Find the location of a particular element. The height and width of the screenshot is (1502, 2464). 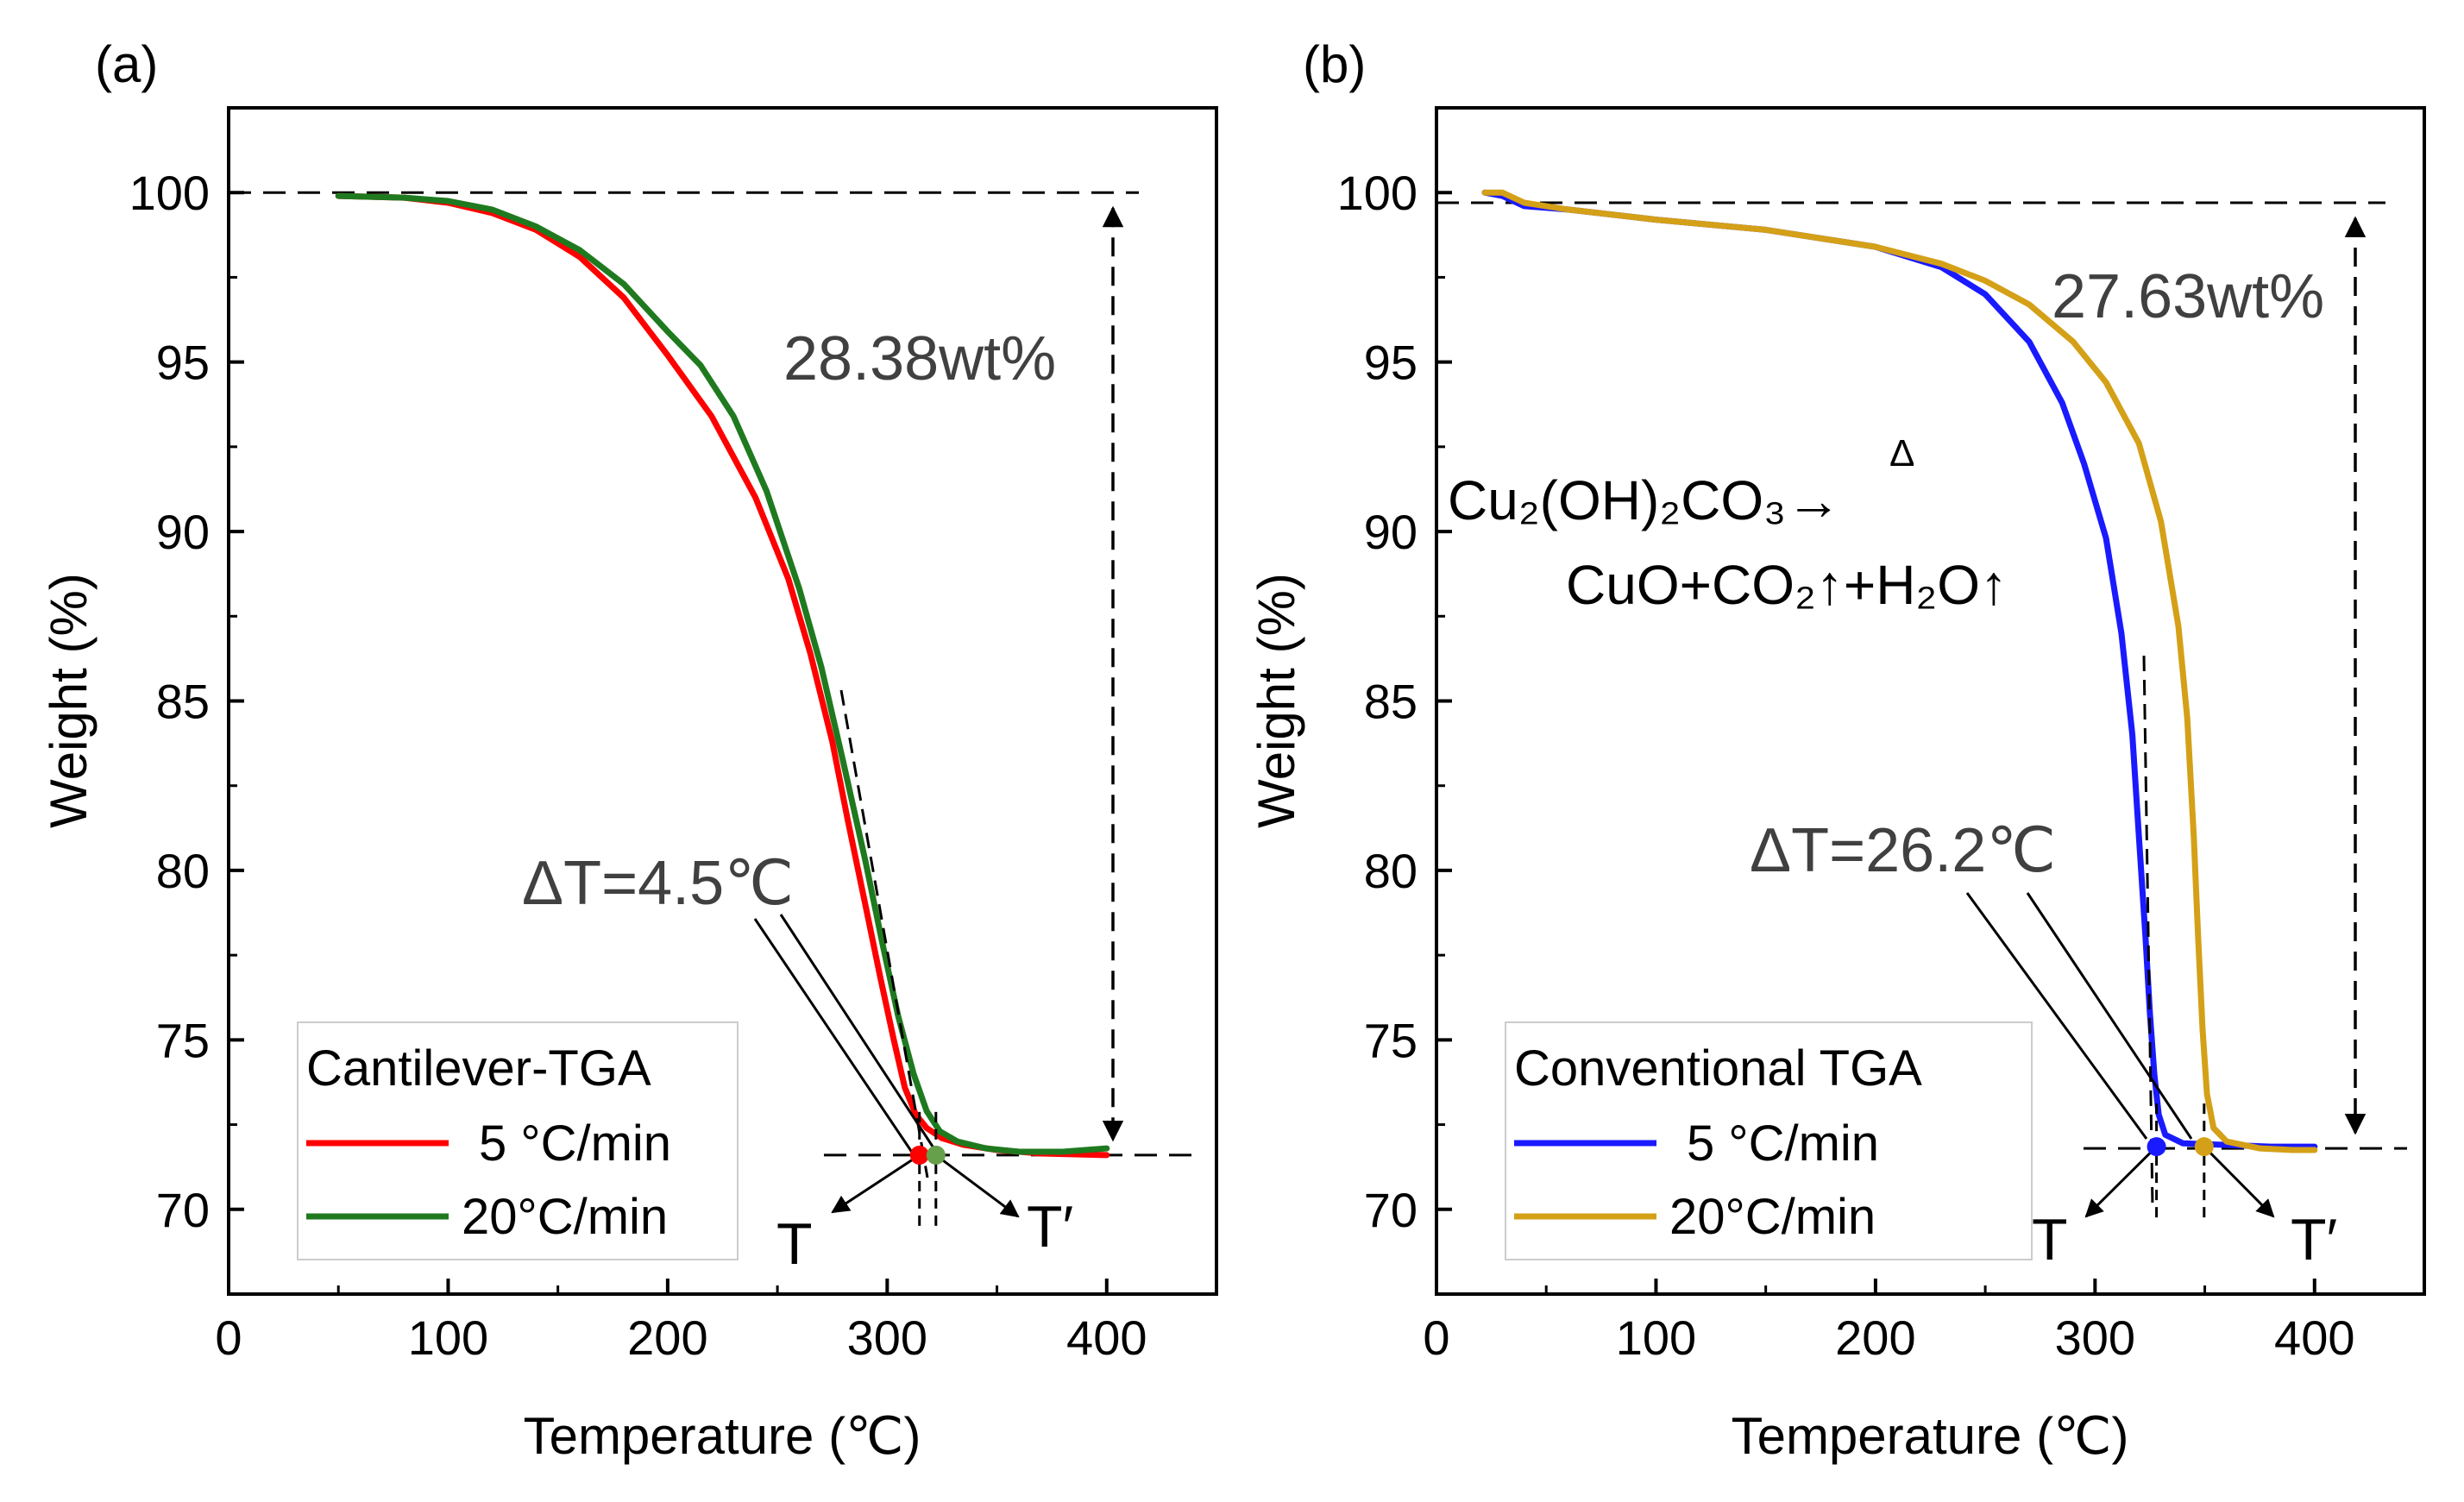

panel-b-label: (b) is located at coordinates (1335, 64).